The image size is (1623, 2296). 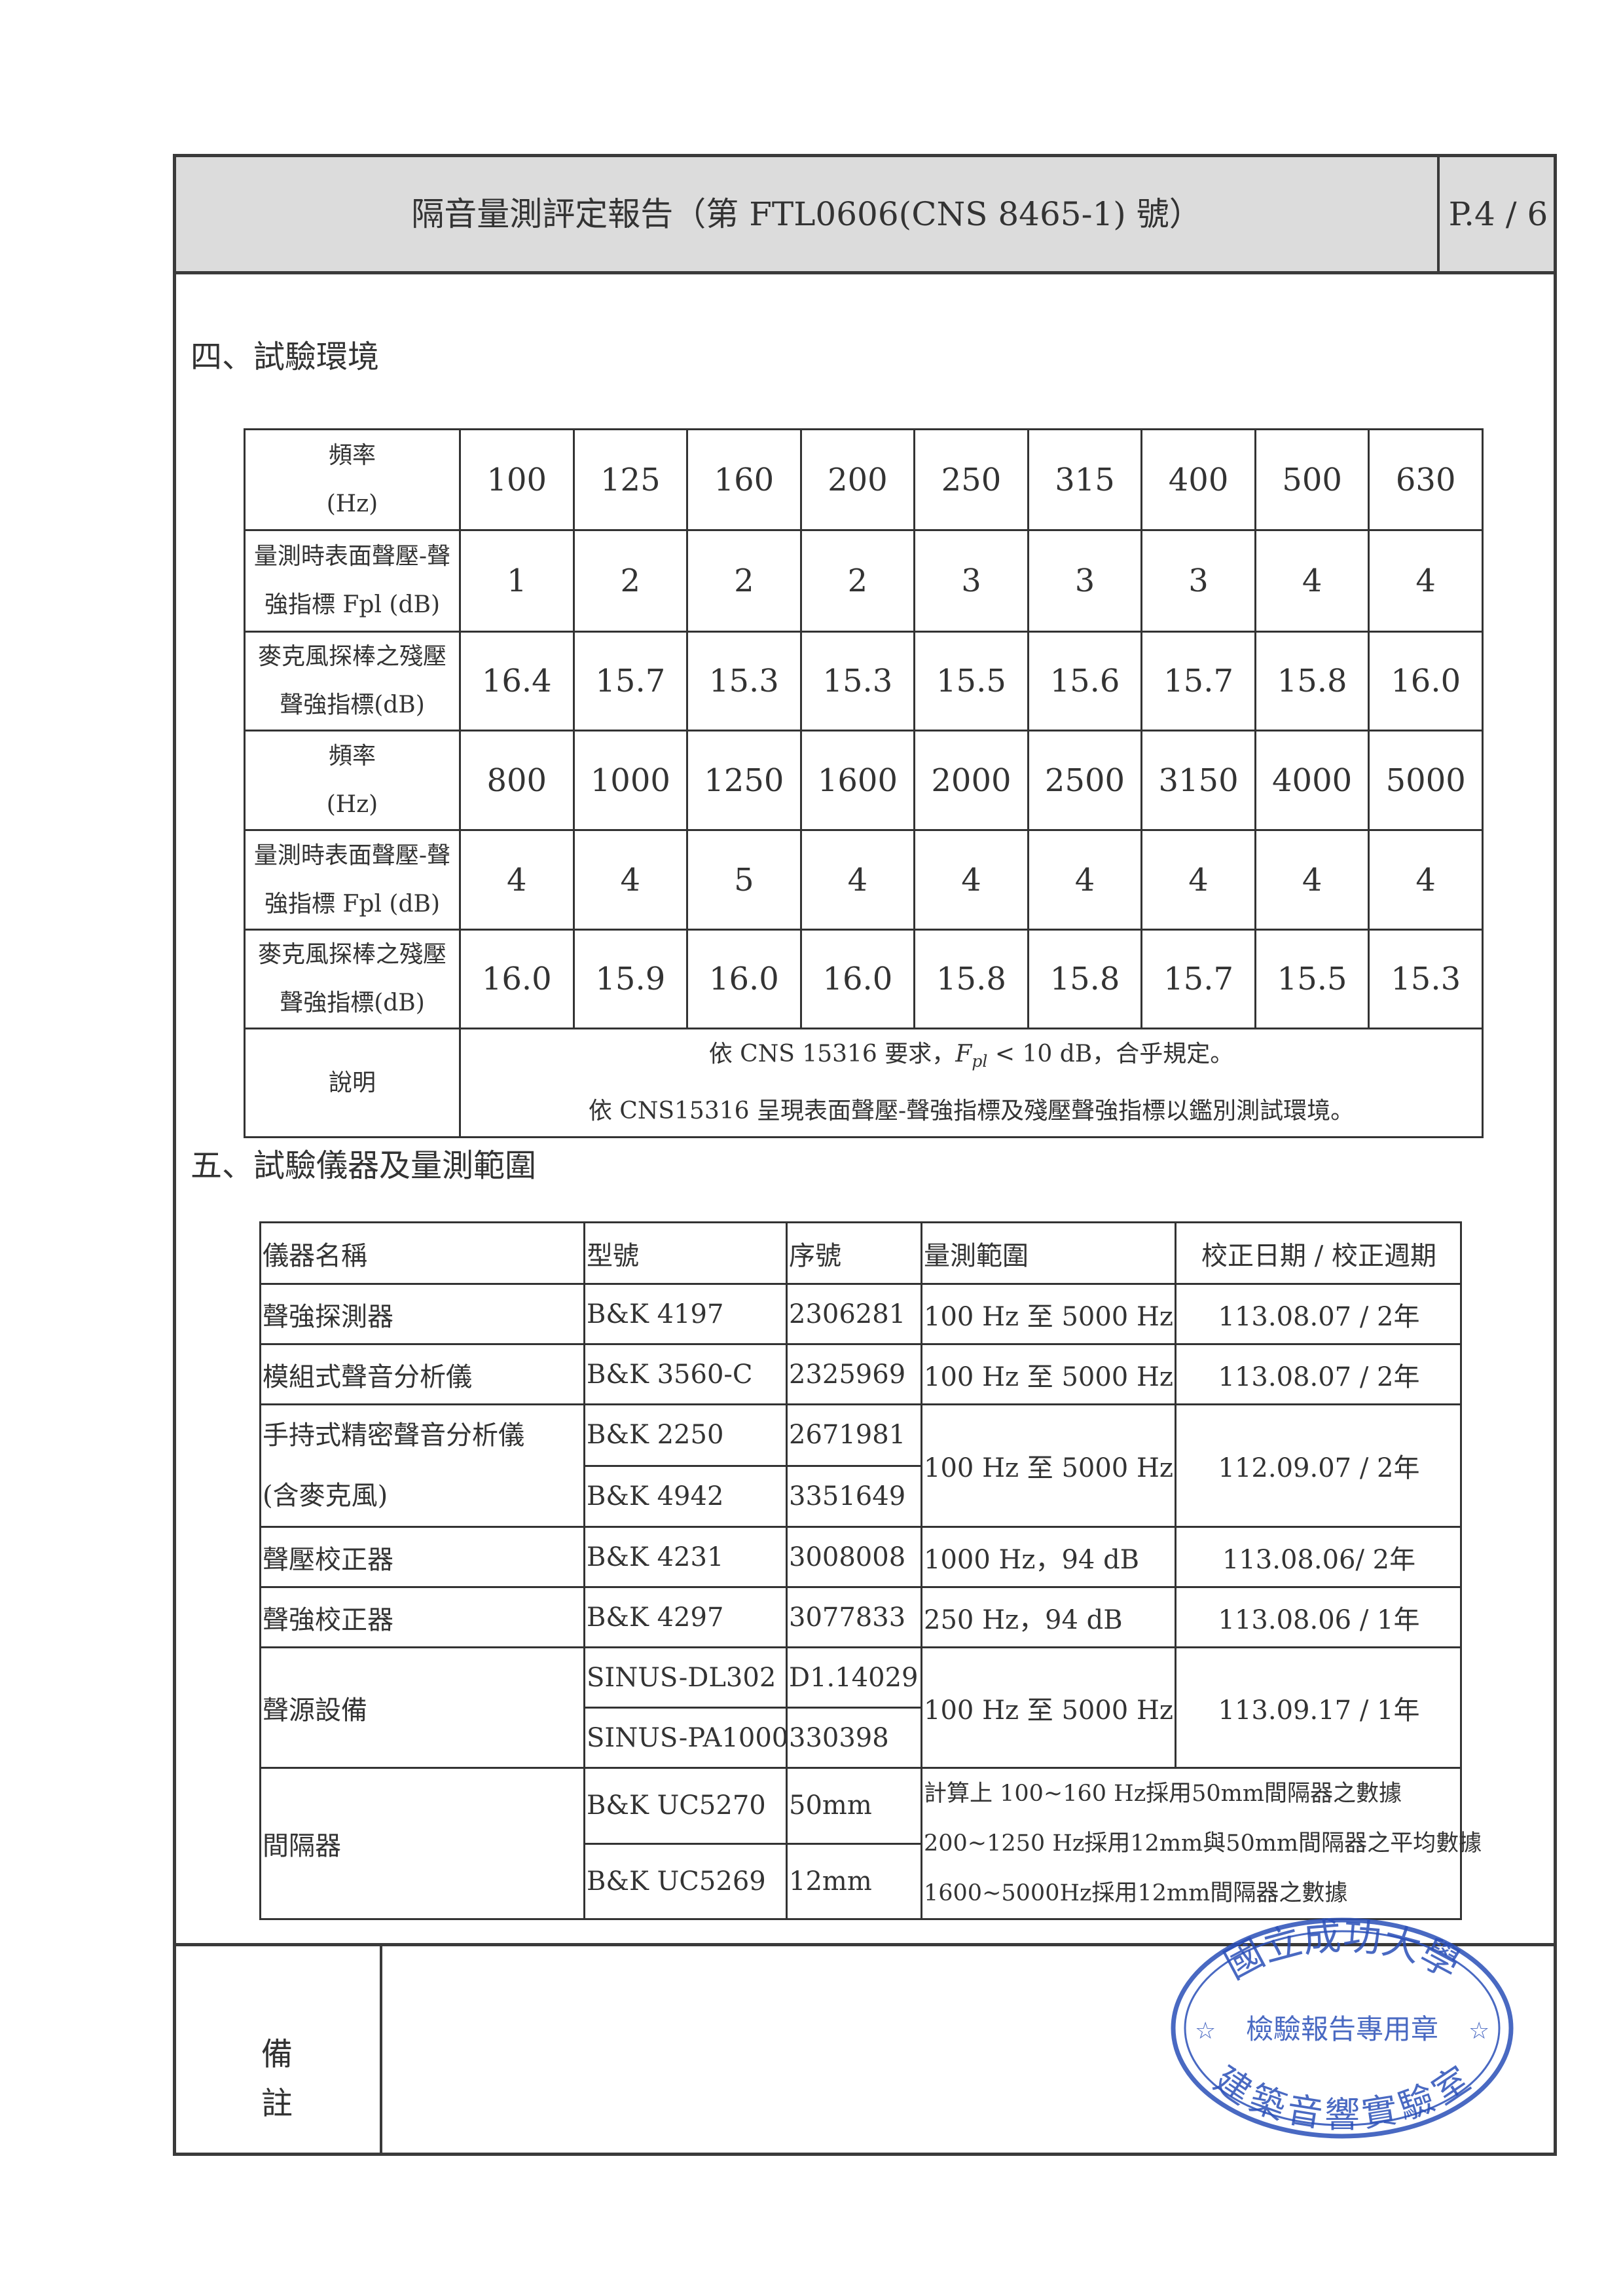 I want to click on serial: 3008008, so click(x=854, y=1557).